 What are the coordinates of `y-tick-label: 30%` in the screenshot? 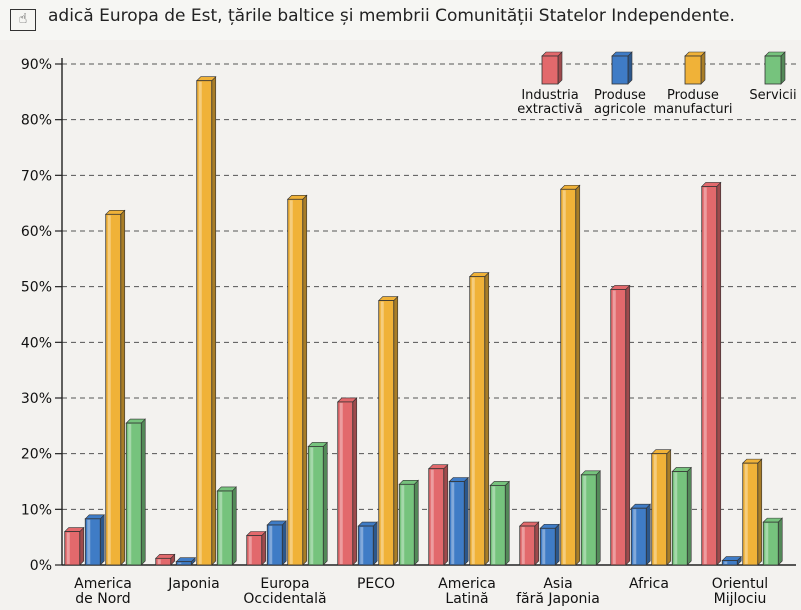 It's located at (36, 399).